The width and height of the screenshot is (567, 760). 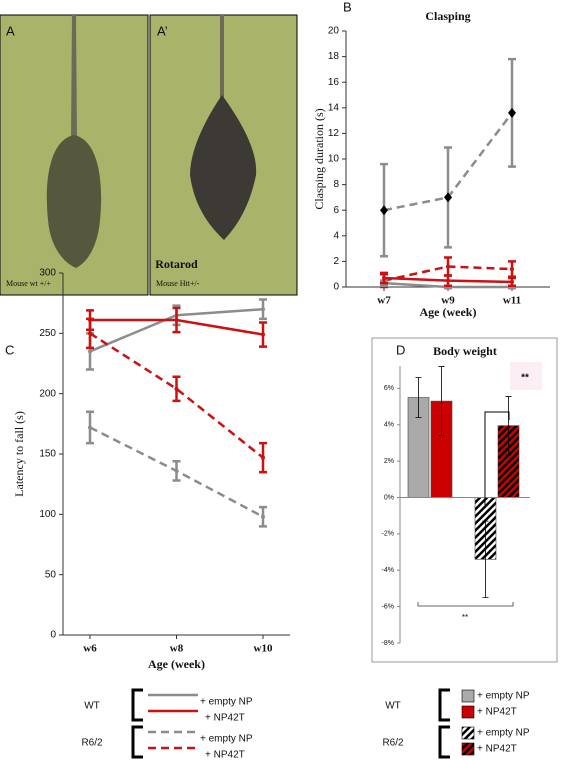 I want to click on y-tick-label: 50, so click(x=51, y=574).